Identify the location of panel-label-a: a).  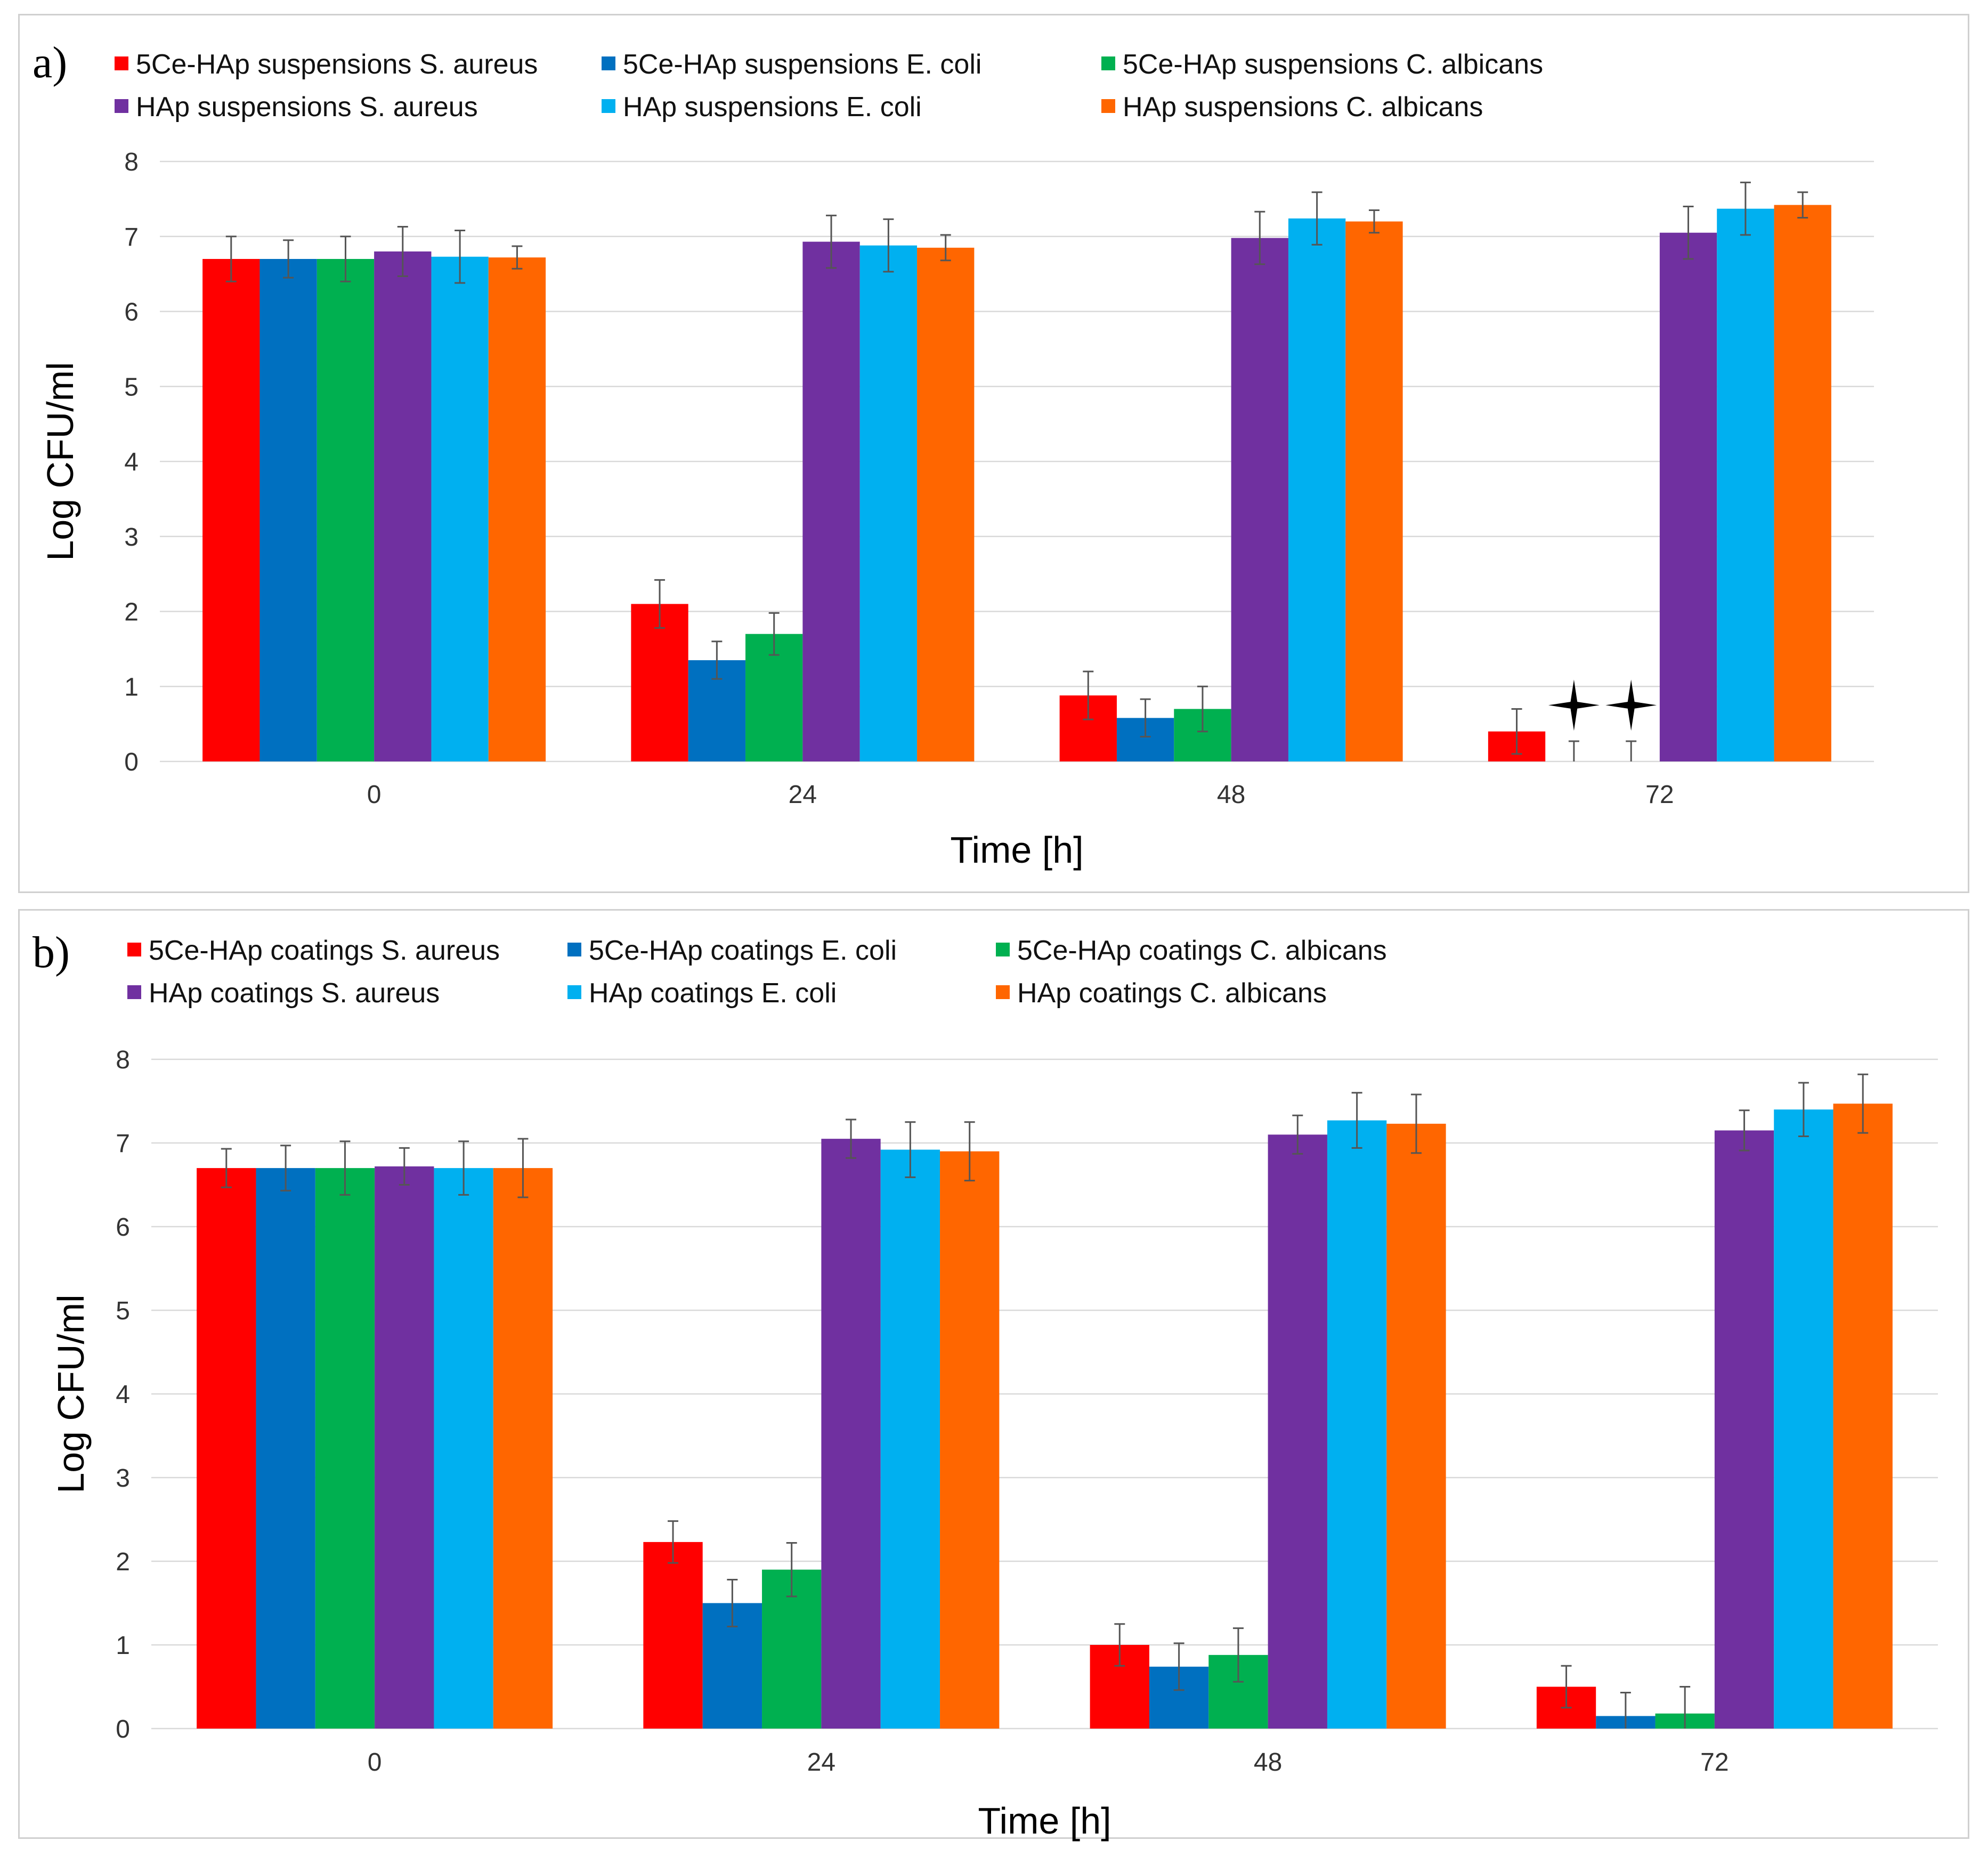
(50, 62).